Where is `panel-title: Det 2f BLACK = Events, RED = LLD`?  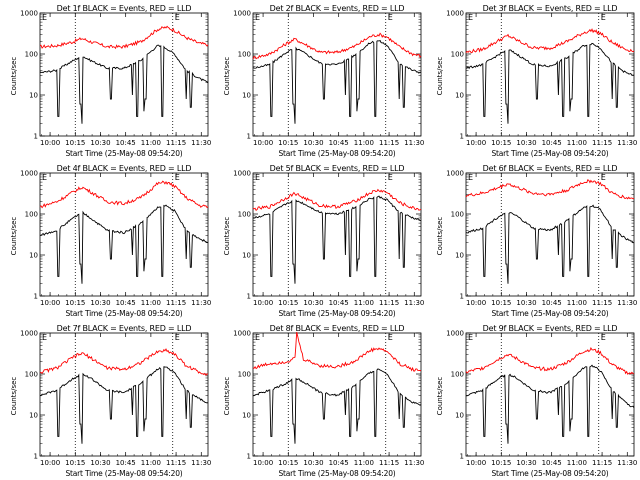
panel-title: Det 2f BLACK = Events, RED = LLD is located at coordinates (337, 8).